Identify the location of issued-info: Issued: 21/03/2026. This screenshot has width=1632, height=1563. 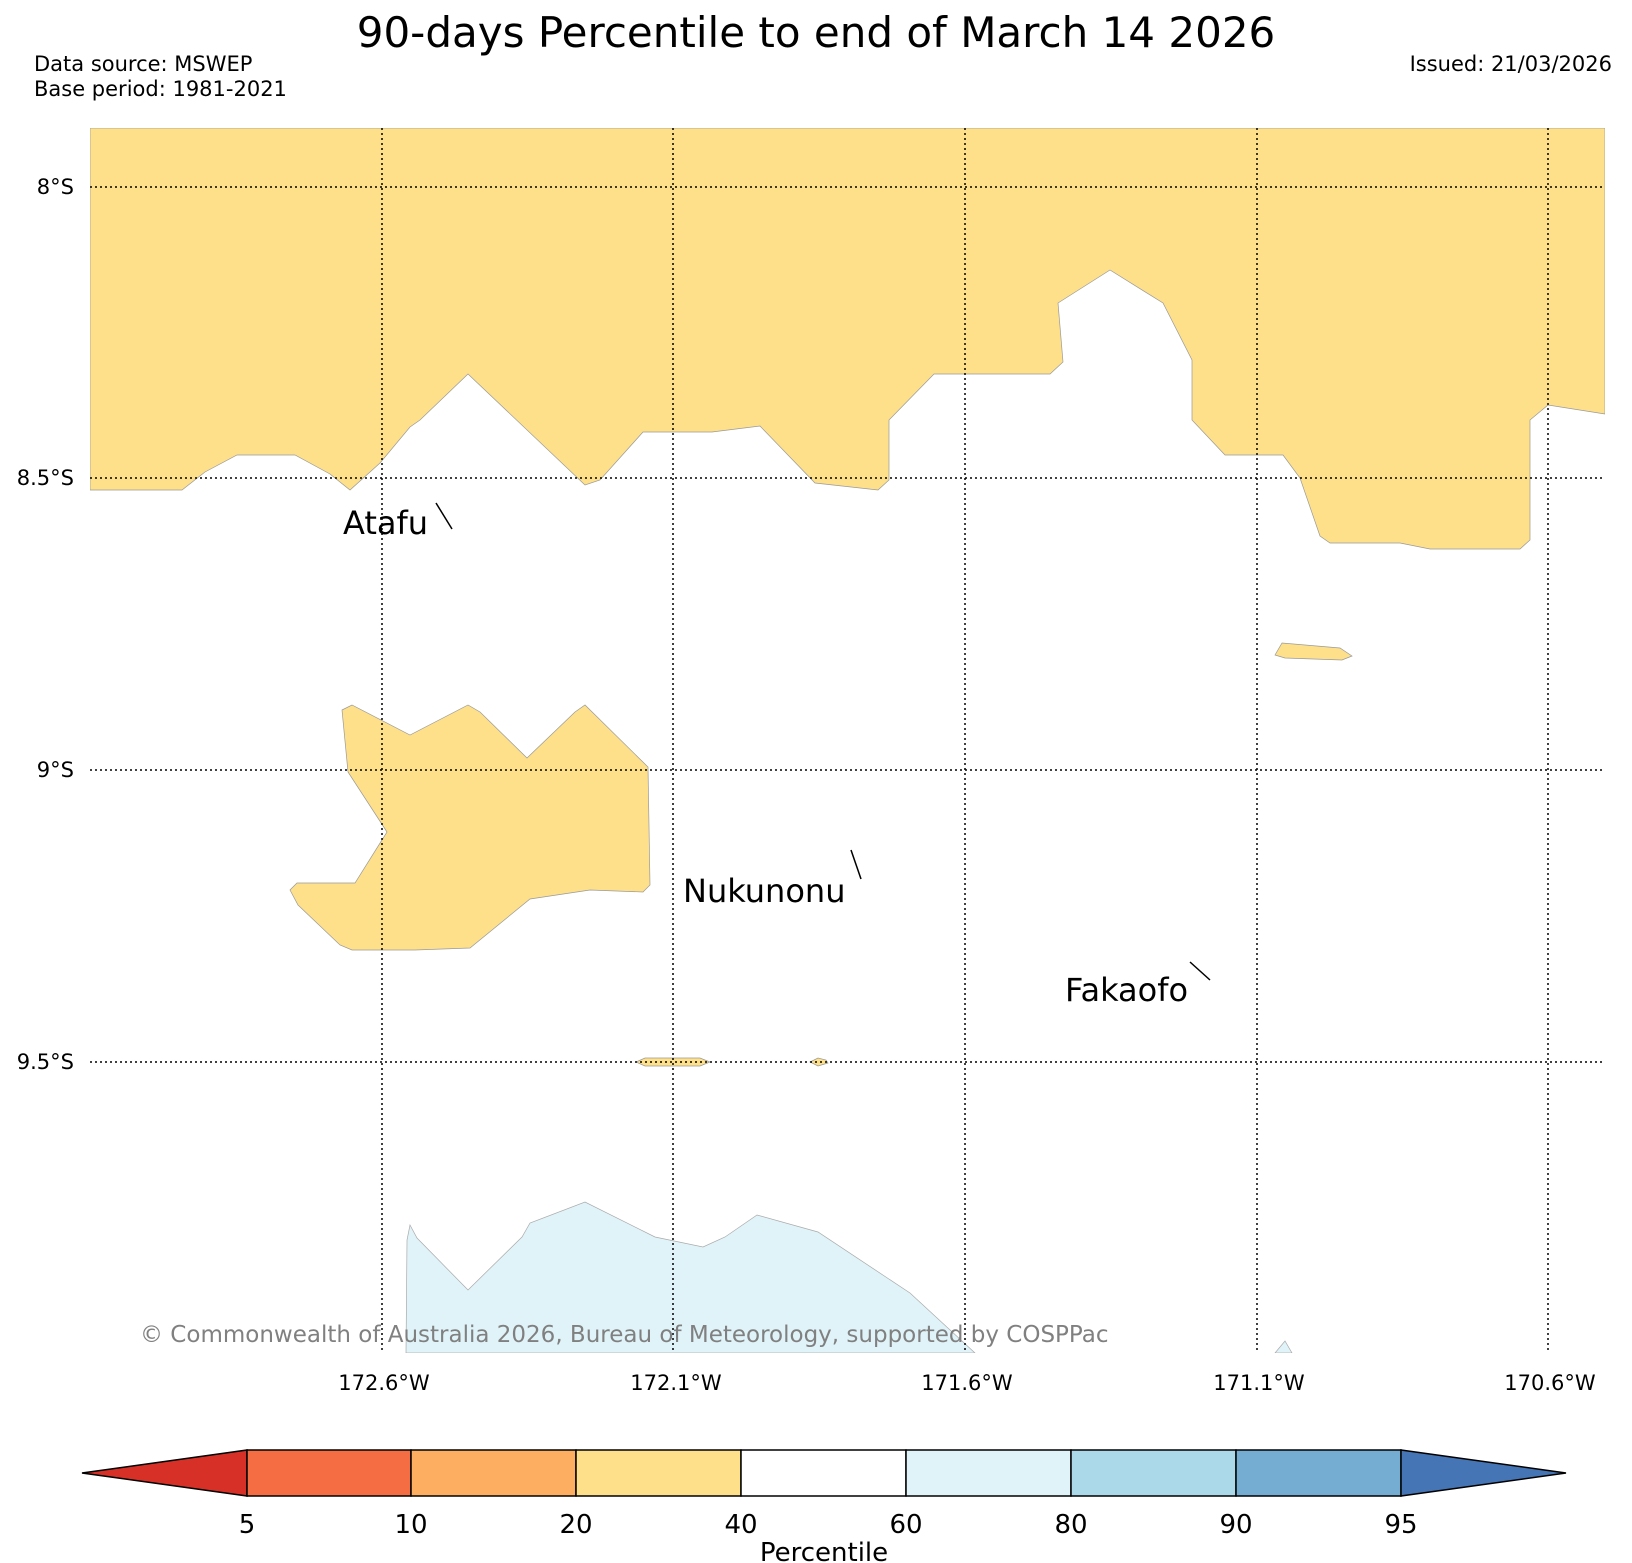
(1511, 64).